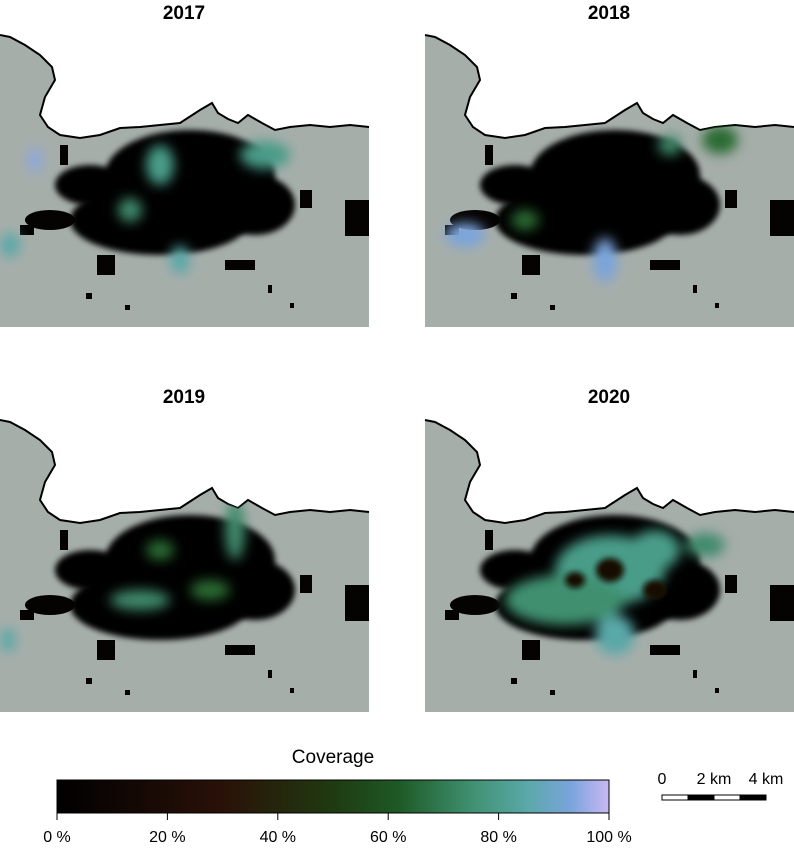 The image size is (794, 858). What do you see at coordinates (184, 397) in the screenshot?
I see `panel-title: 2019` at bounding box center [184, 397].